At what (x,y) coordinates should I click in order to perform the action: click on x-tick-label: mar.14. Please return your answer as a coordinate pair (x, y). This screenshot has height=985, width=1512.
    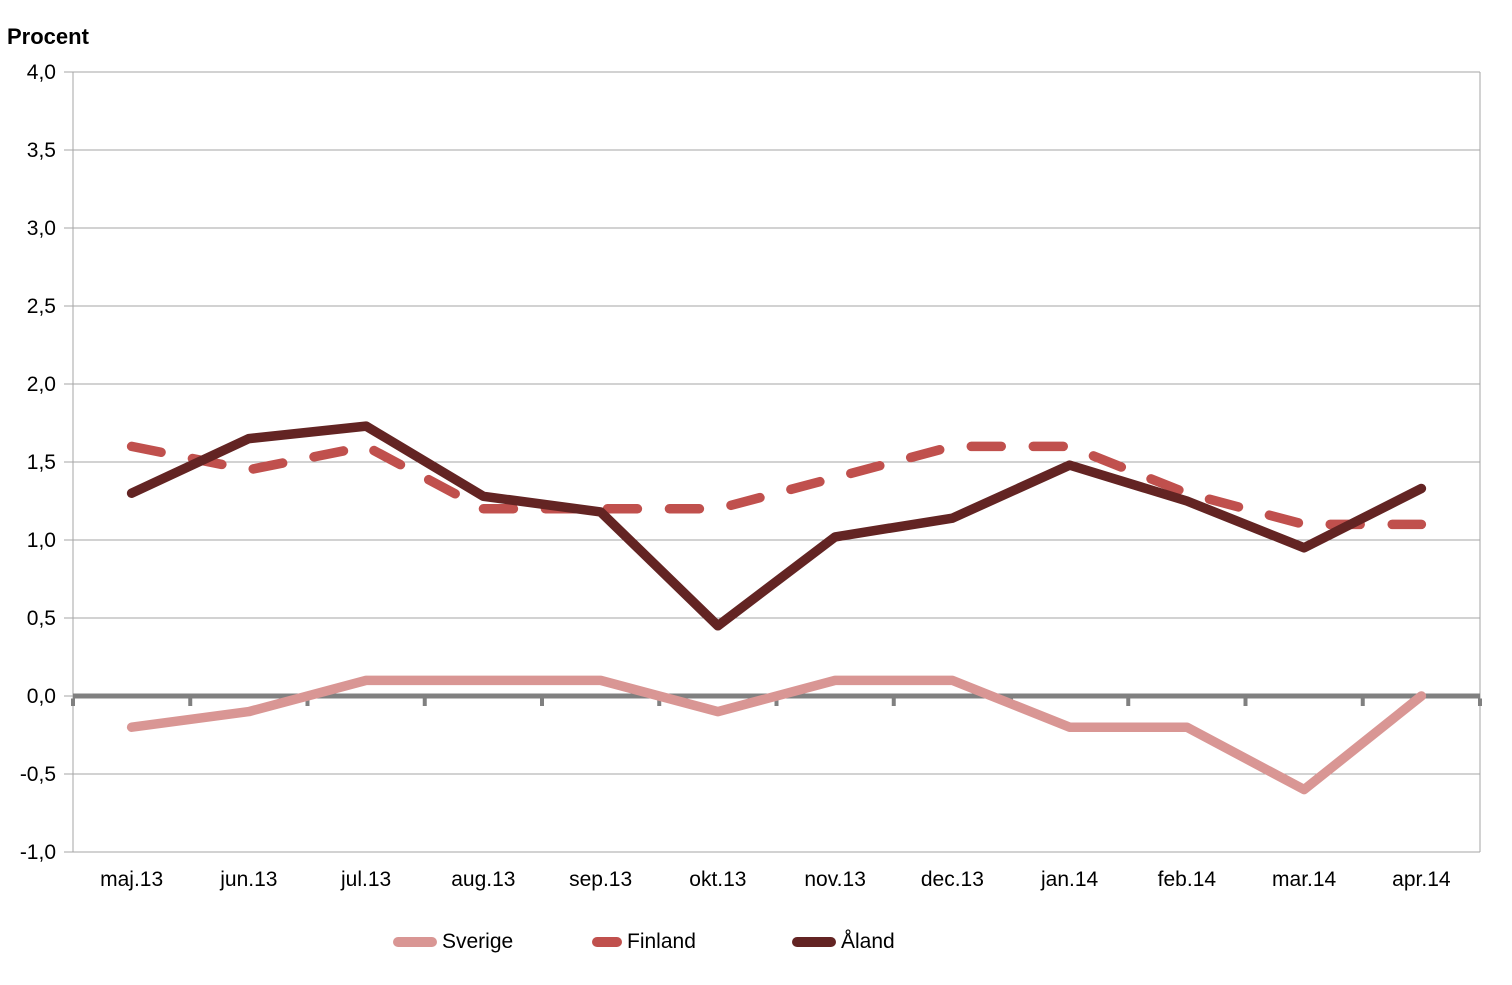
    Looking at the image, I should click on (1304, 879).